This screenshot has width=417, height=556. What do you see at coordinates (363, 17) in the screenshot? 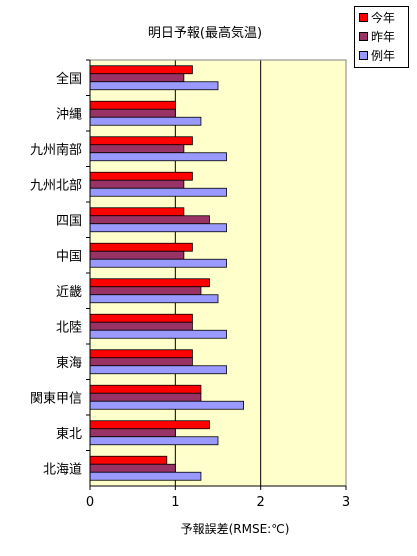
I see `legend-swatch-this-year` at bounding box center [363, 17].